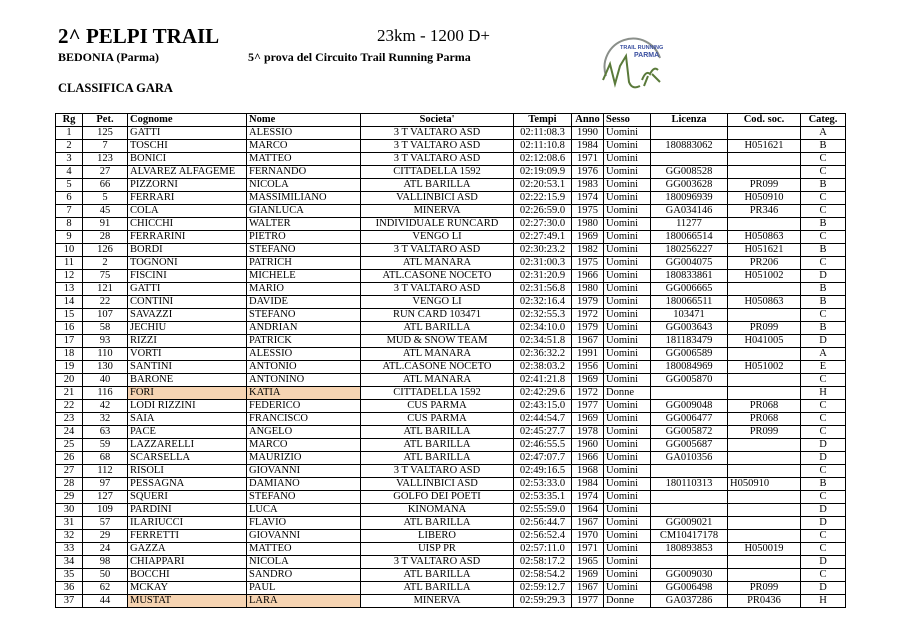 This screenshot has height=636, width=900. What do you see at coordinates (69, 536) in the screenshot?
I see `cell-rank: 32` at bounding box center [69, 536].